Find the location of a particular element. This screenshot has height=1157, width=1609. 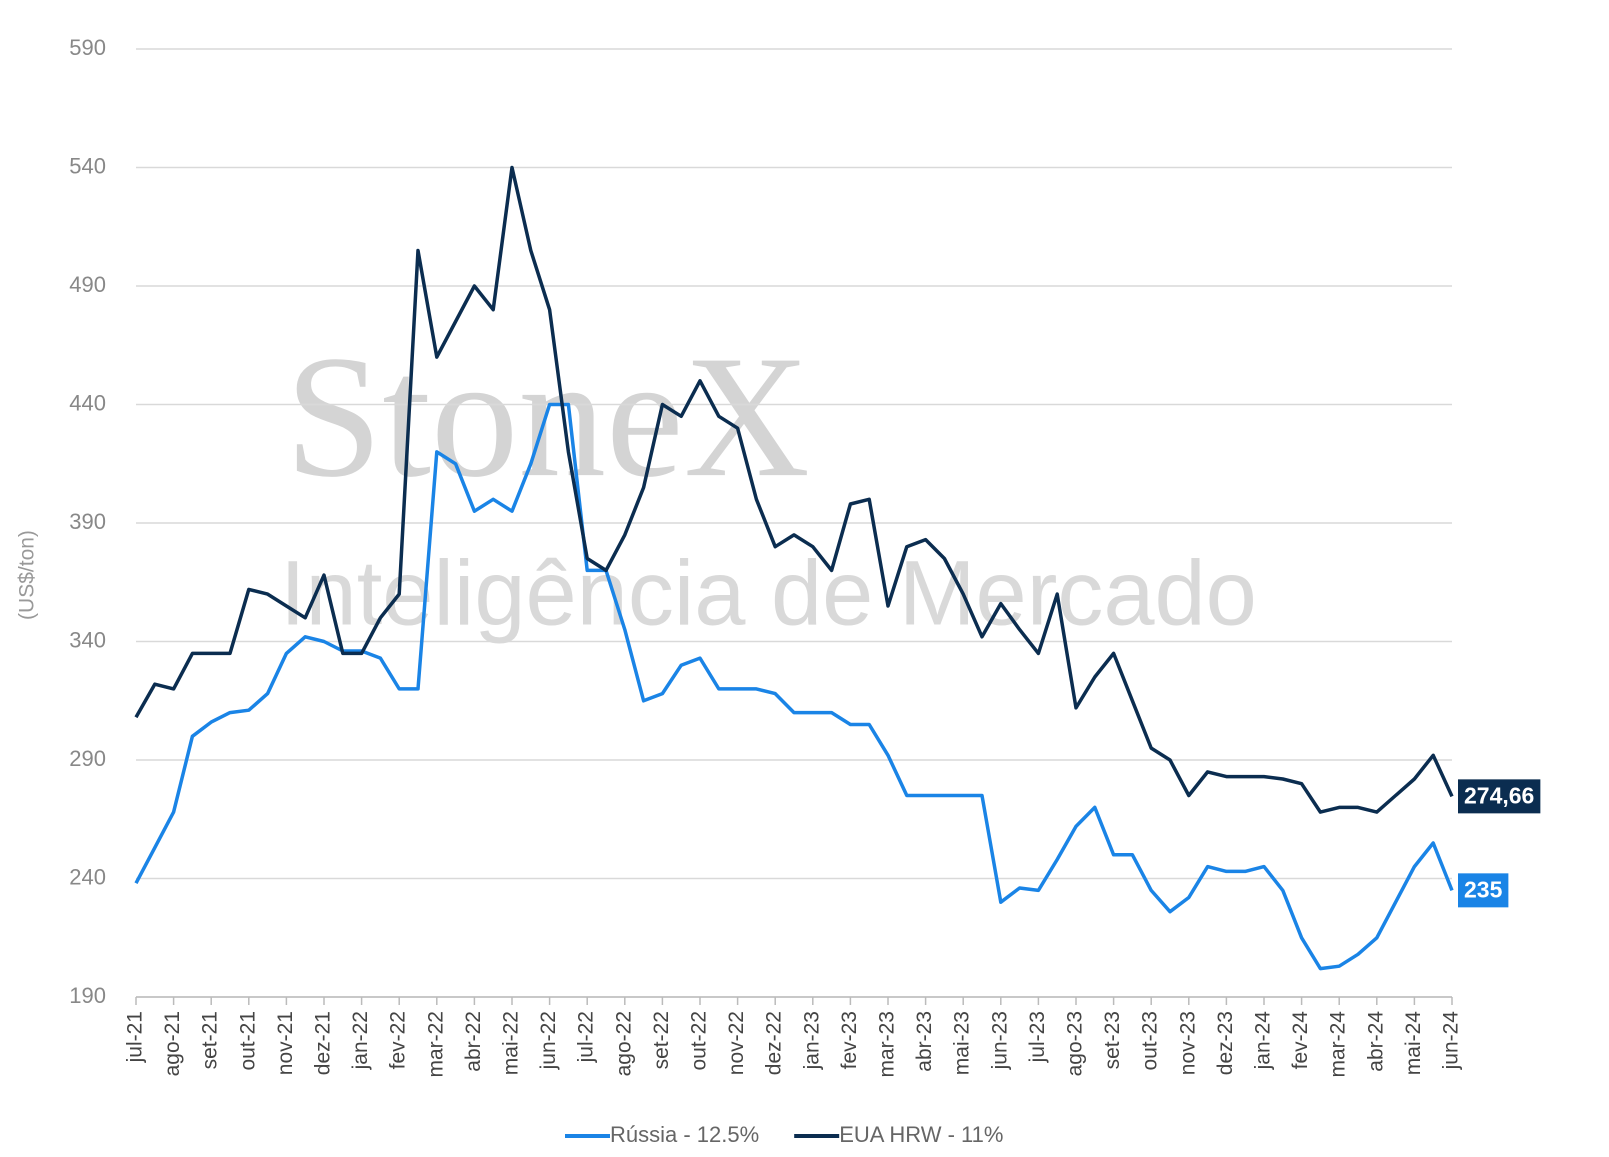

x-tick-label: mar-22 is located at coordinates (435, 1044).